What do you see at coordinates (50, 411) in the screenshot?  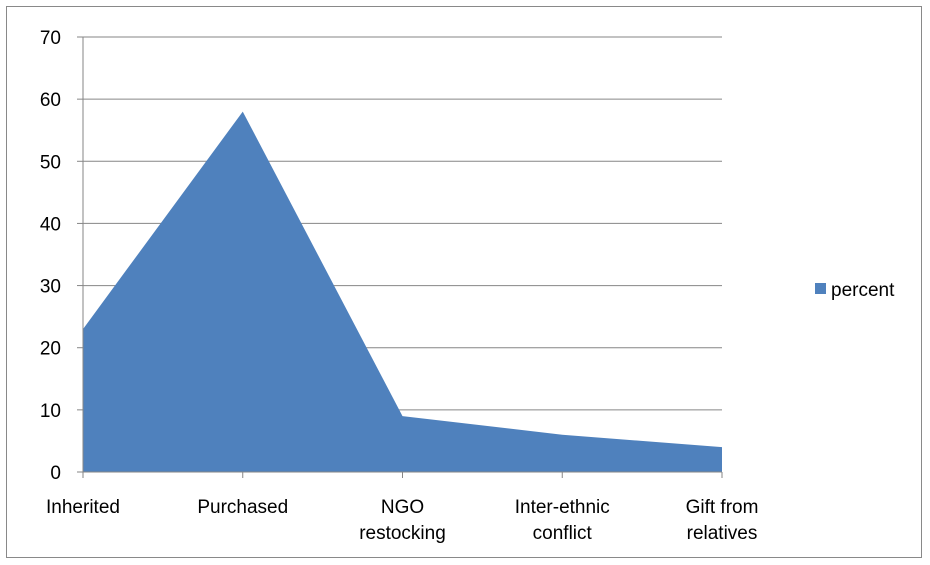 I see `y-tick-label-10: 10` at bounding box center [50, 411].